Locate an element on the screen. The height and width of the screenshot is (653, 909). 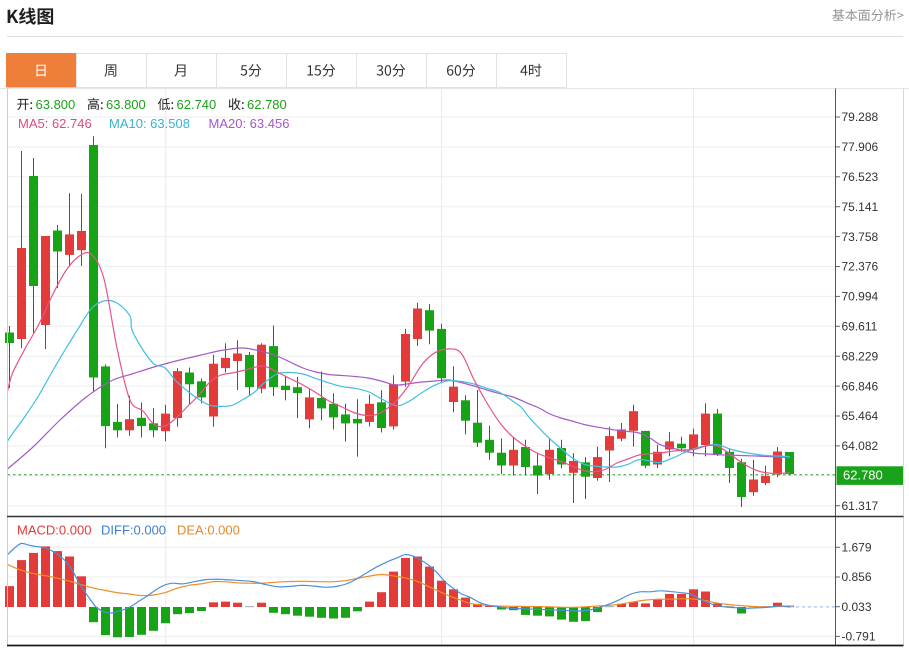
svg-text: 69.611 is located at coordinates (860, 327).